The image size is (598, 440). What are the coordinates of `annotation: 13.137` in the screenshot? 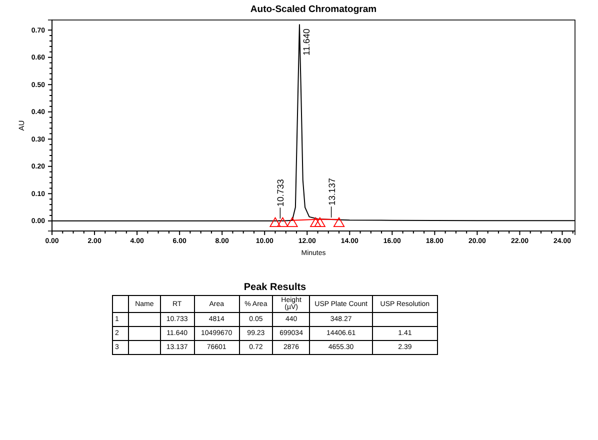 It's located at (331, 192).